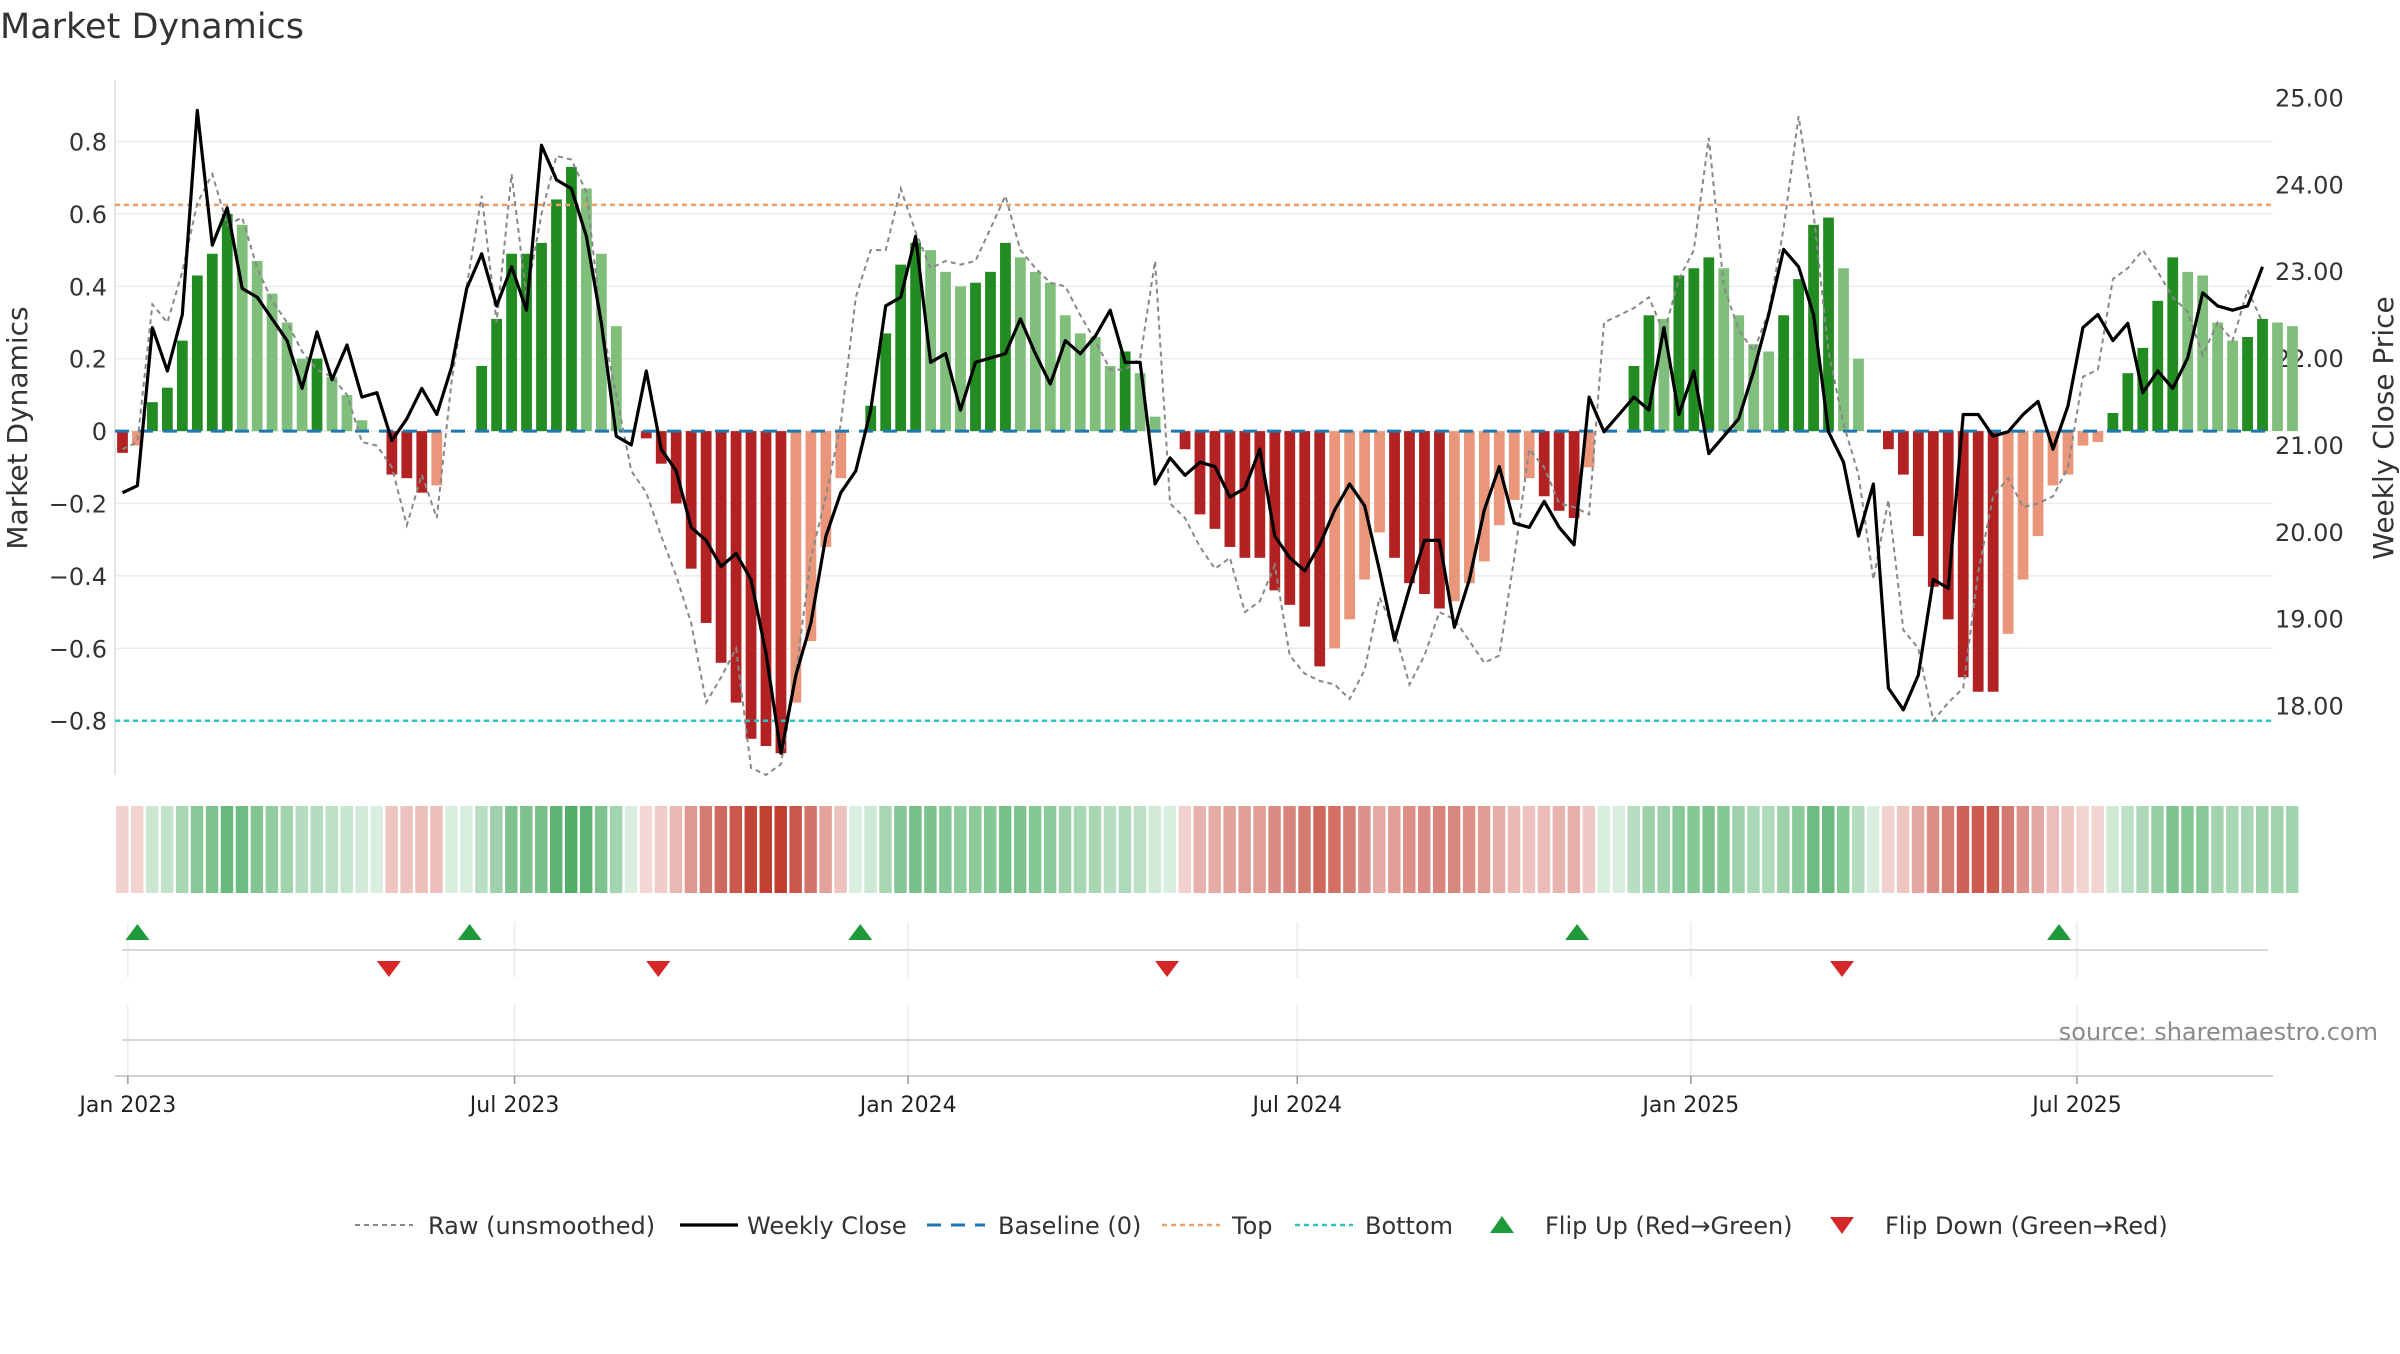  What do you see at coordinates (17, 427) in the screenshot?
I see `left-axis-label: Market Dynamics` at bounding box center [17, 427].